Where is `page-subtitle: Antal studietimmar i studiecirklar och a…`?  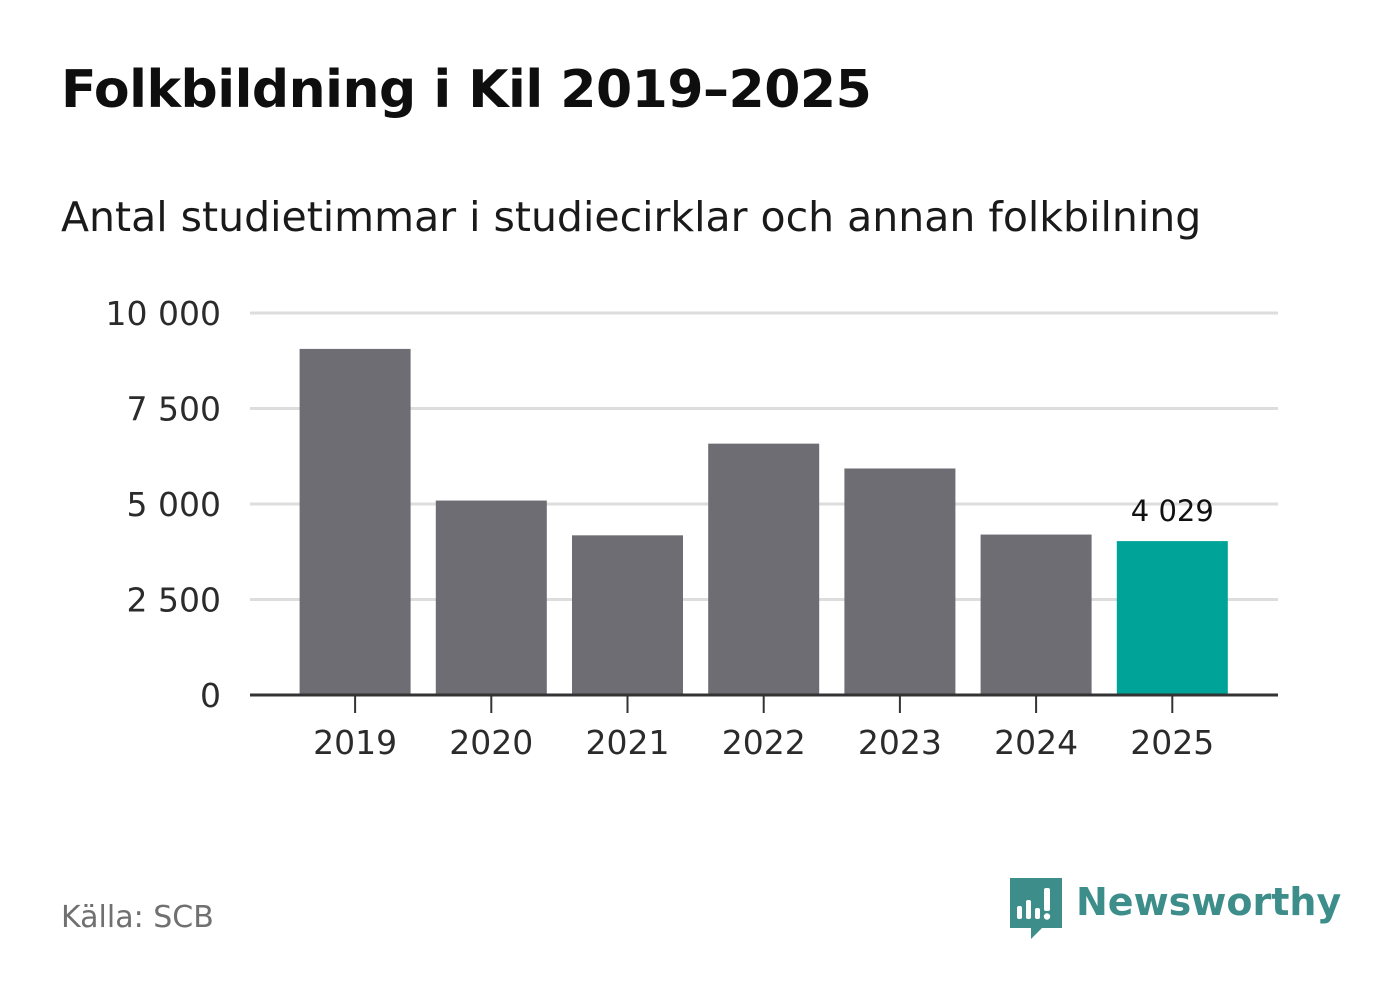 page-subtitle: Antal studietimmar i studiecirklar och a… is located at coordinates (631, 217).